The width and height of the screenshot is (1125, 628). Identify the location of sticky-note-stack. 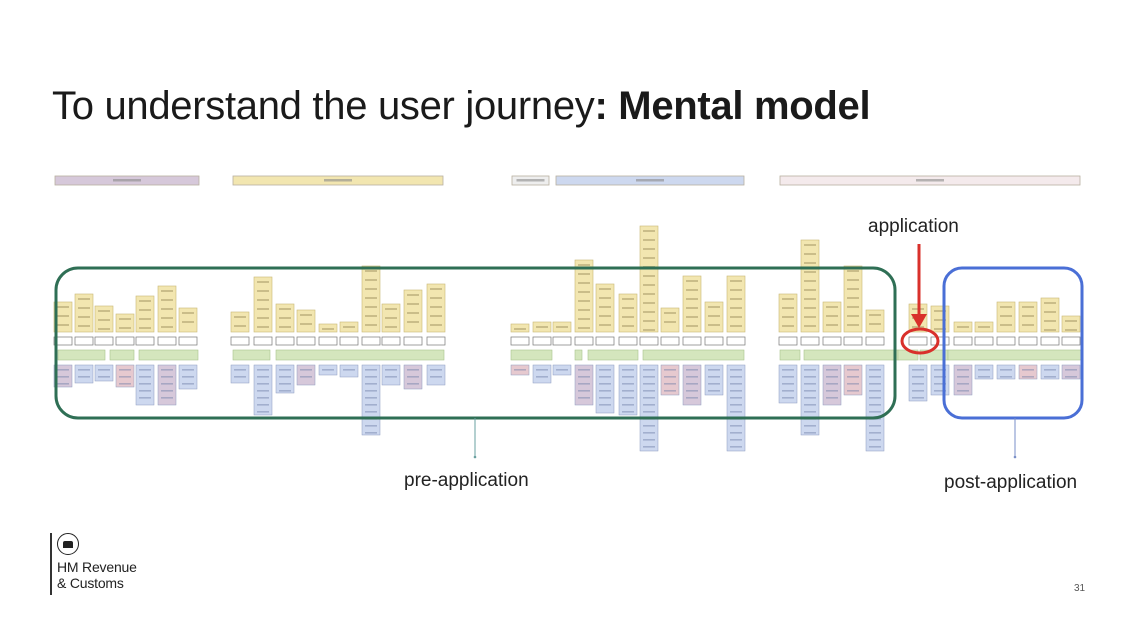
(649, 279).